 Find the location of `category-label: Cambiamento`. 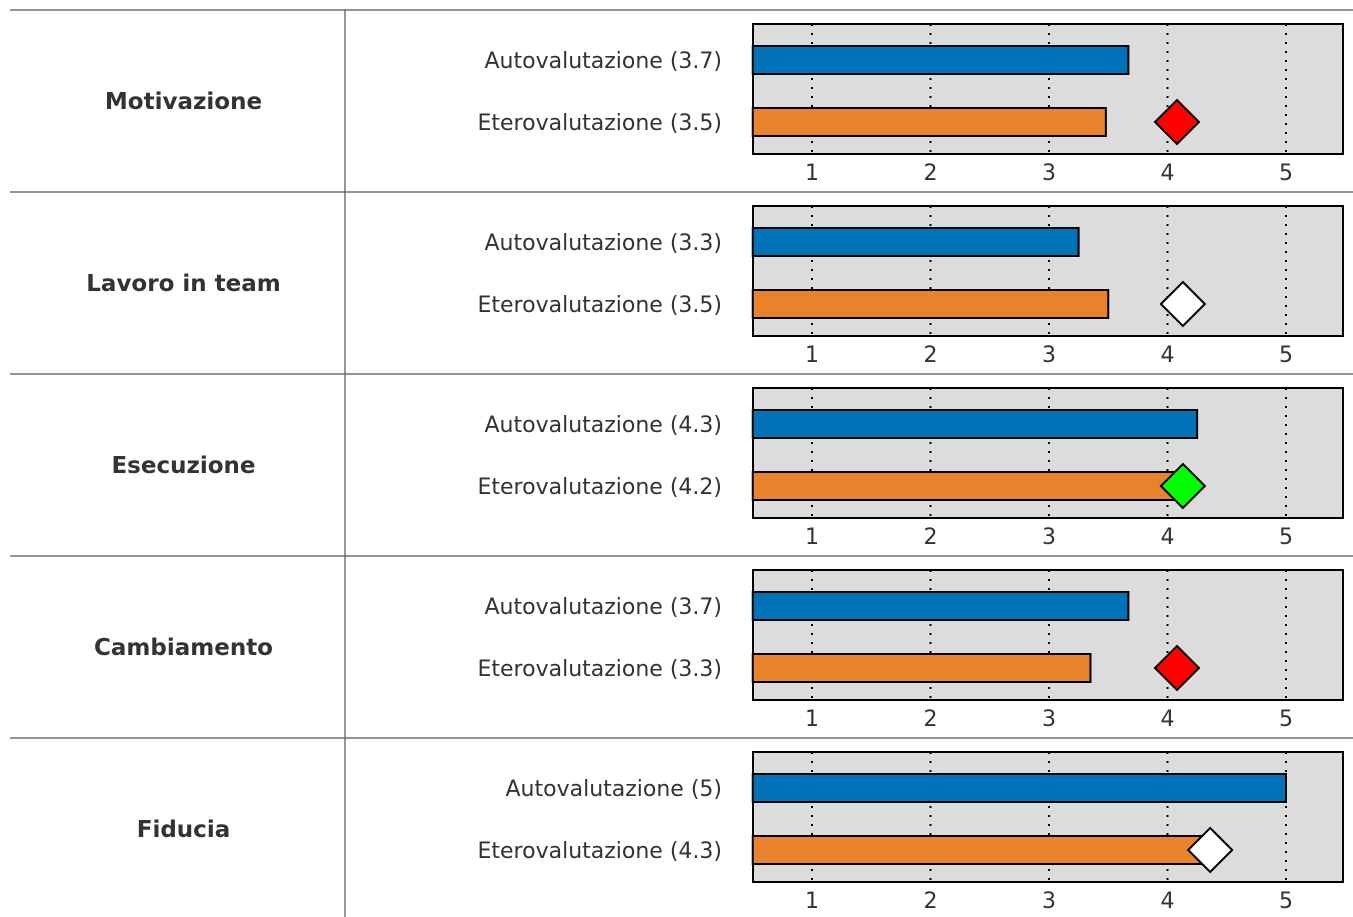

category-label: Cambiamento is located at coordinates (183, 648).